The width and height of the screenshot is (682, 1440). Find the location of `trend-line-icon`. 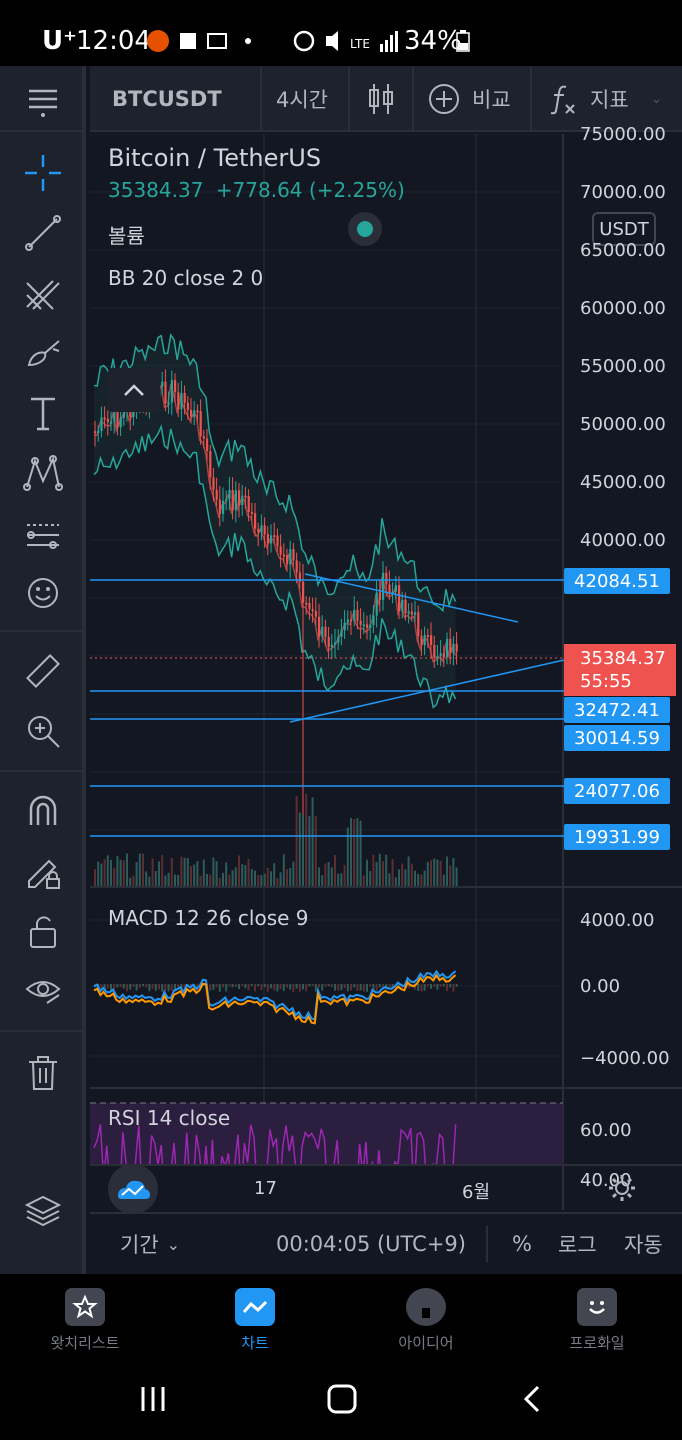

trend-line-icon is located at coordinates (43, 233).